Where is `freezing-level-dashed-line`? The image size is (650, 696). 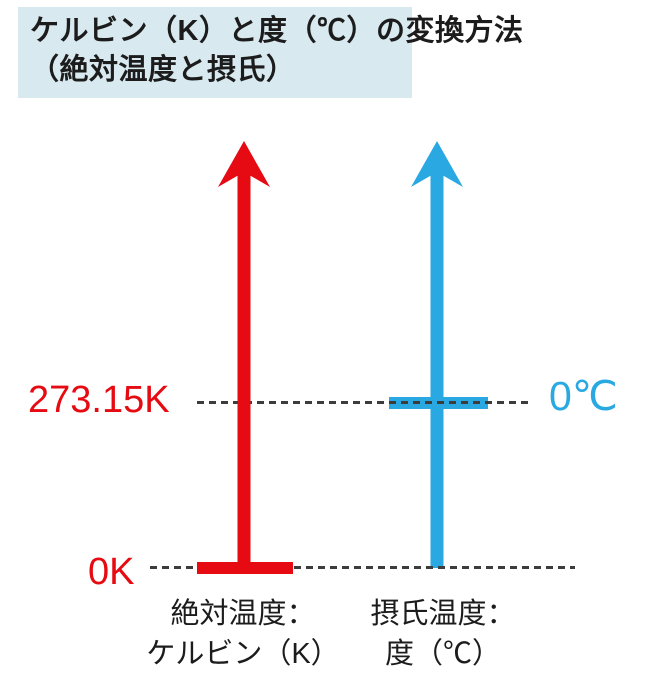 freezing-level-dashed-line is located at coordinates (365, 402).